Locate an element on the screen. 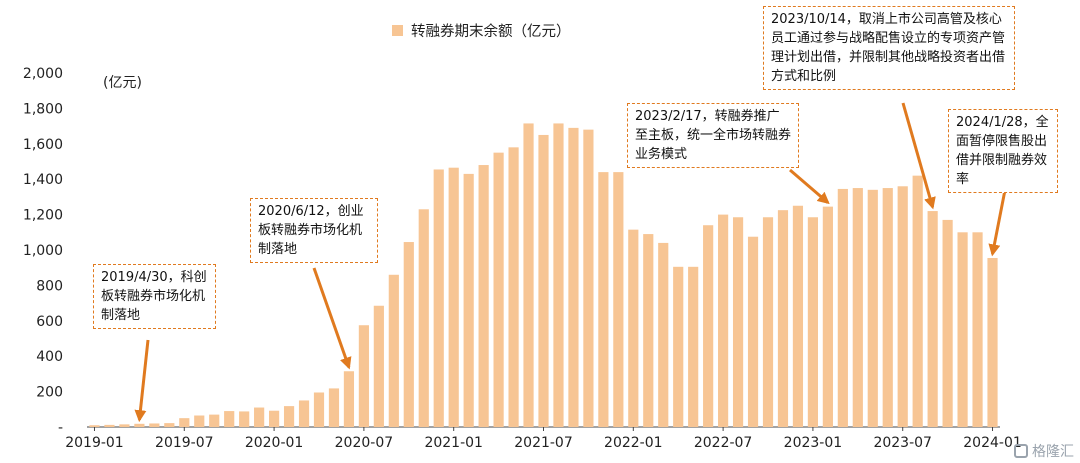 The width and height of the screenshot is (1080, 463). x-tick-label: 2023-01 is located at coordinates (813, 443).